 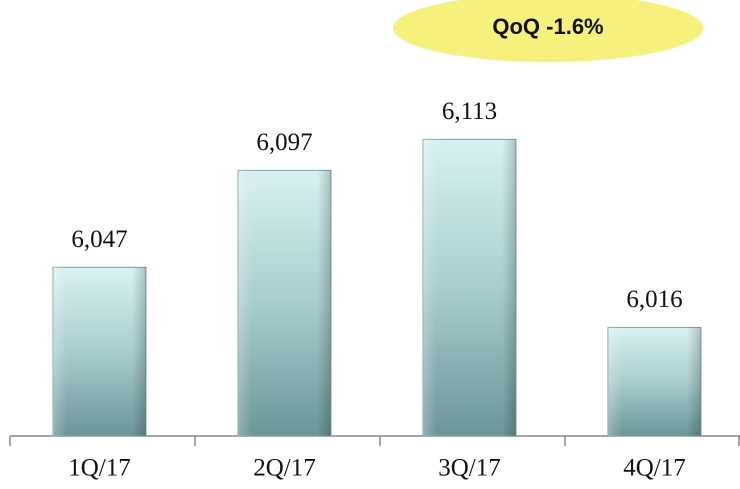 What do you see at coordinates (284, 468) in the screenshot?
I see `x-tick-label: 2Q/17` at bounding box center [284, 468].